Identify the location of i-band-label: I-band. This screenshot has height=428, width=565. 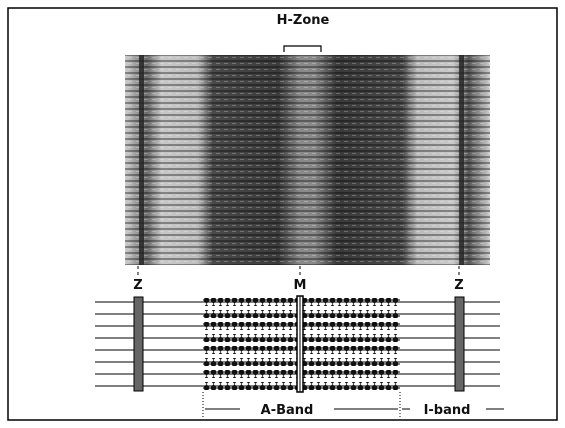
(447, 410).